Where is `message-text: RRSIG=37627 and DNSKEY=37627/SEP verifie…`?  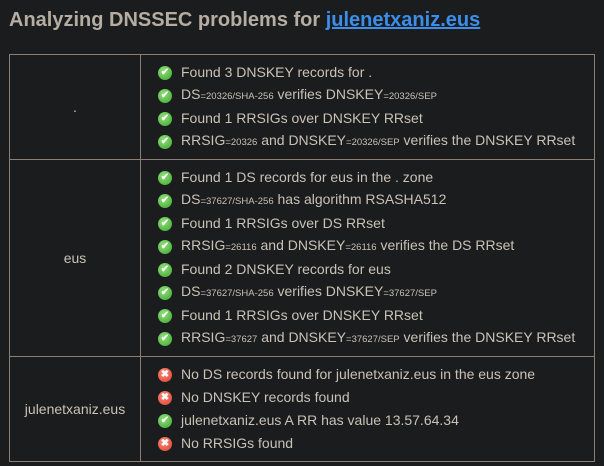
message-text: RRSIG=37627 and DNSKEY=37627/SEP verifie… is located at coordinates (378, 338).